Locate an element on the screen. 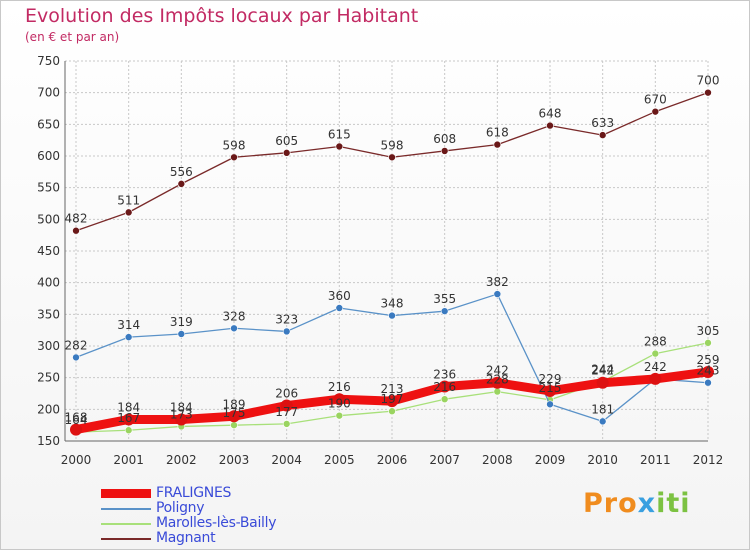 The height and width of the screenshot is (551, 750). point-marolles-l-s-bailly-2001 is located at coordinates (128, 430).